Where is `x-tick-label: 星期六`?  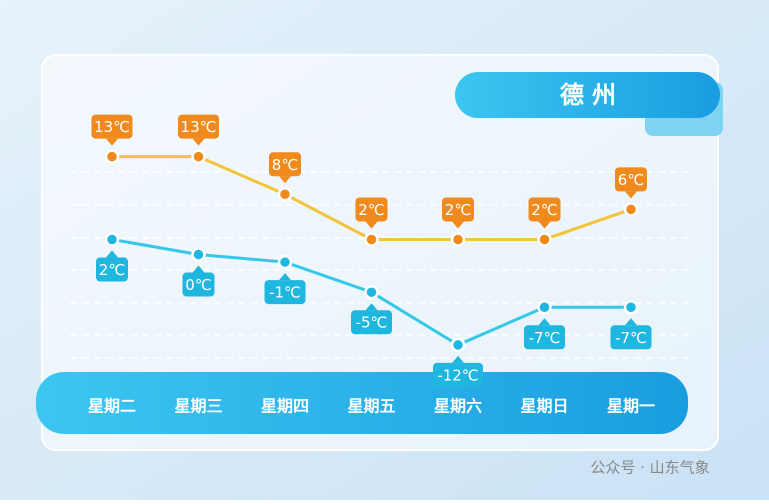 x-tick-label: 星期六 is located at coordinates (458, 406).